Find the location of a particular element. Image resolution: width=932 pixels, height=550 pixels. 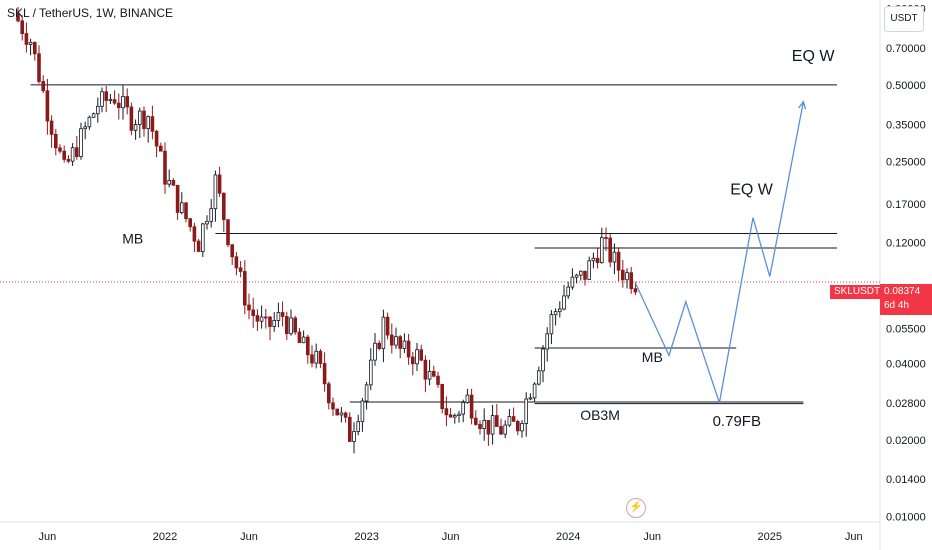

chart-title: SKL / TetherUS, 1W, BINANCE is located at coordinates (90, 13).